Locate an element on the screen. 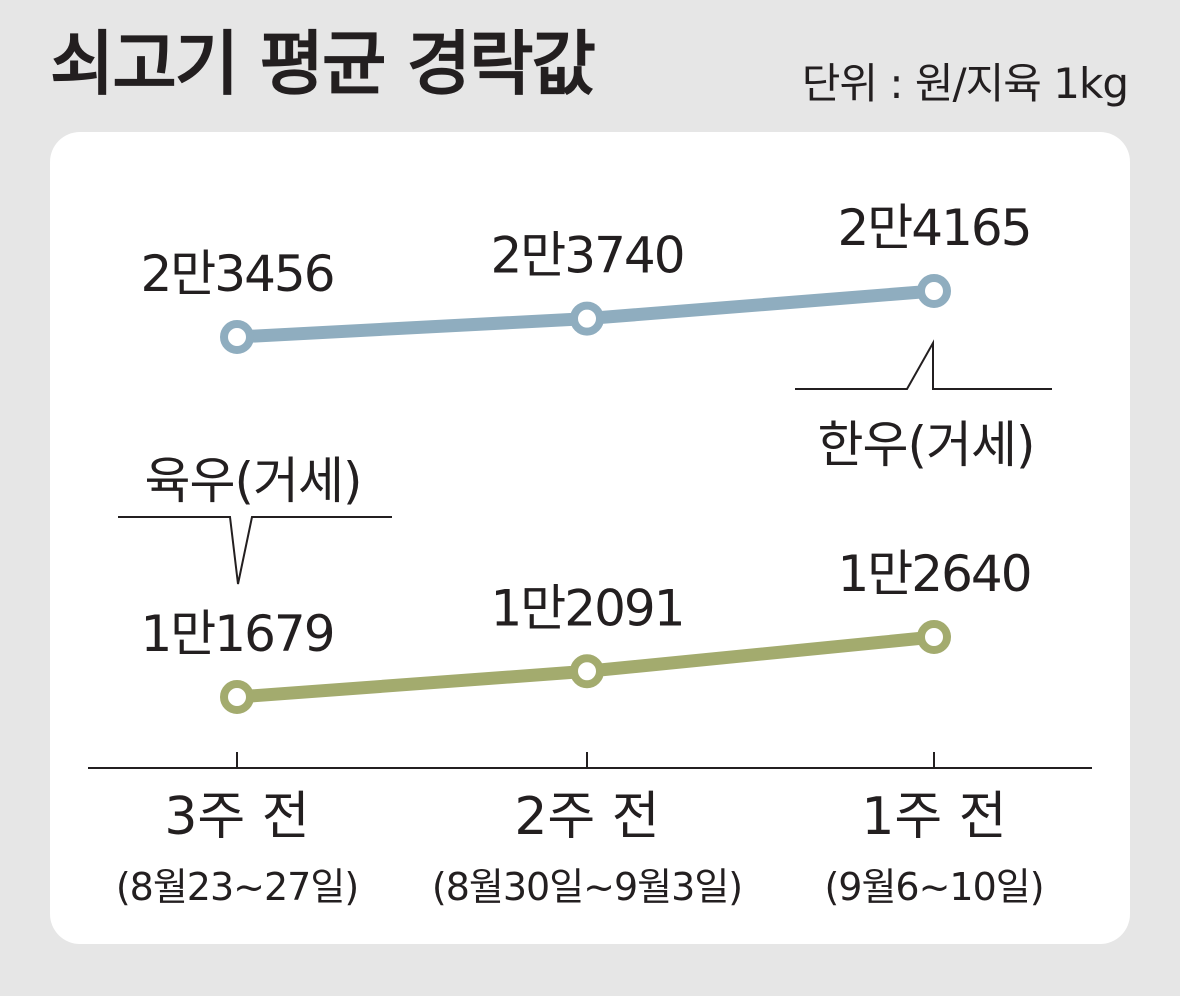 This screenshot has width=1180, height=996. x-tick-label-2: 2주 전 is located at coordinates (586, 817).